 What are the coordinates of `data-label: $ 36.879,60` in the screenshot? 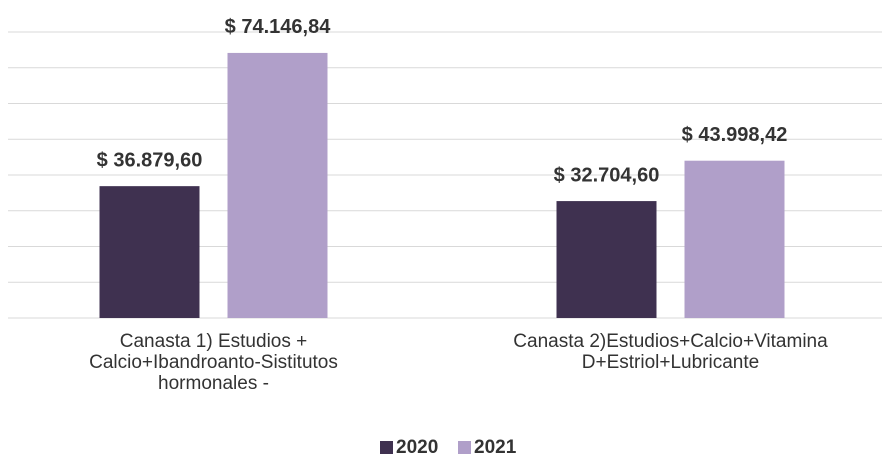 It's located at (150, 160).